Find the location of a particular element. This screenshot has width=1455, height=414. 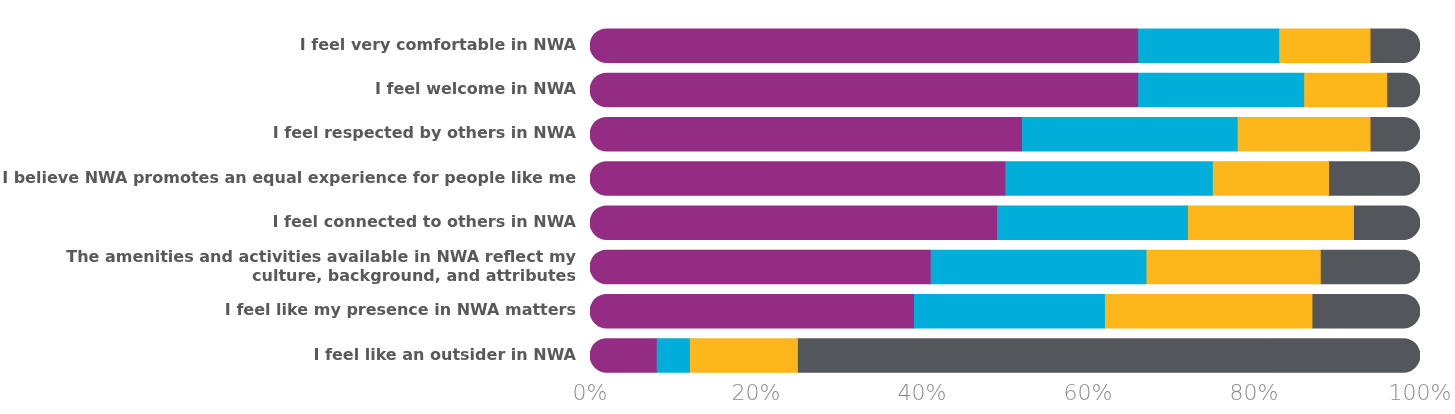

x-tick-label: 40% is located at coordinates (922, 392).